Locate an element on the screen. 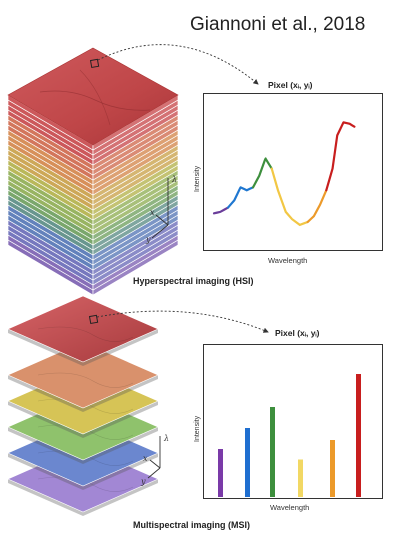  msi-axis-letter: y is located at coordinates (143, 481).